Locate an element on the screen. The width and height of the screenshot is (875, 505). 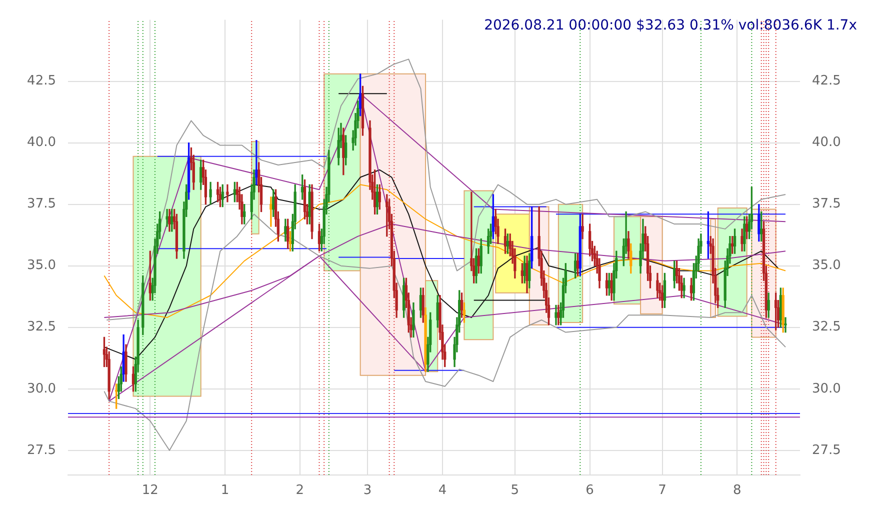
y-tick-label: 42.5 is located at coordinates (41, 81).